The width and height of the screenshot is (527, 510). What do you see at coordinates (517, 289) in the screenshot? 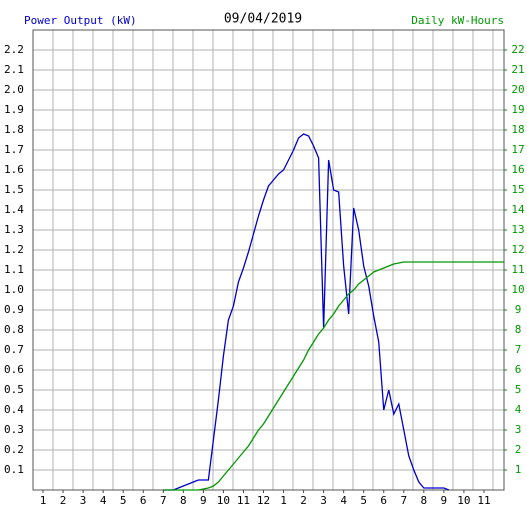
I see `y2-tick-label: 10` at bounding box center [517, 289].